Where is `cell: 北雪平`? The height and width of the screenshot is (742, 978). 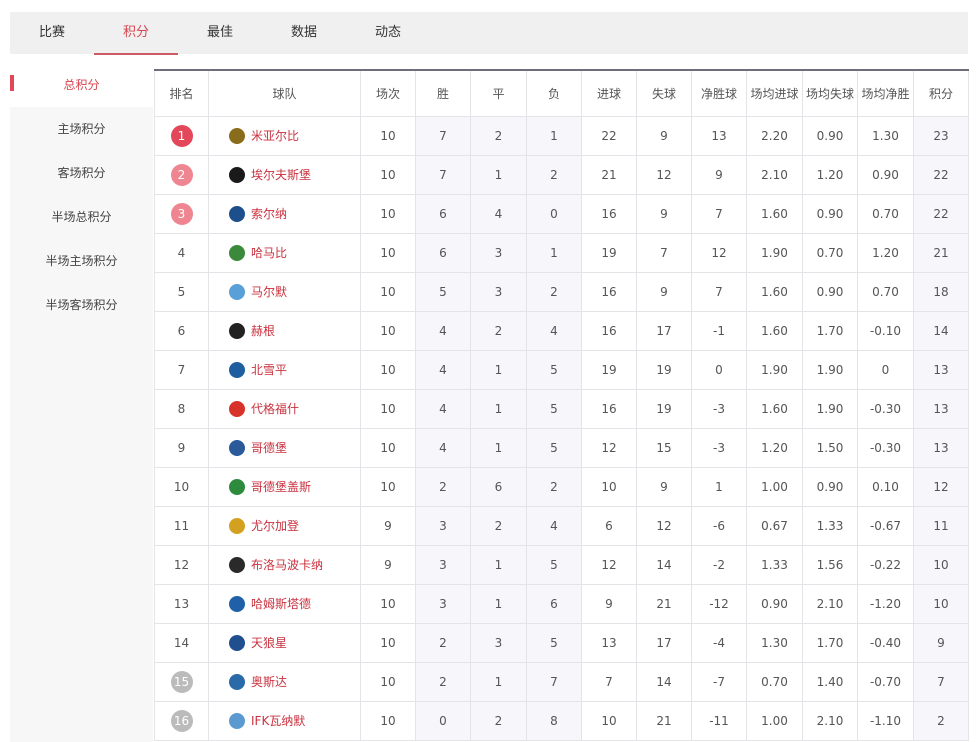
cell: 北雪平 is located at coordinates (284, 369).